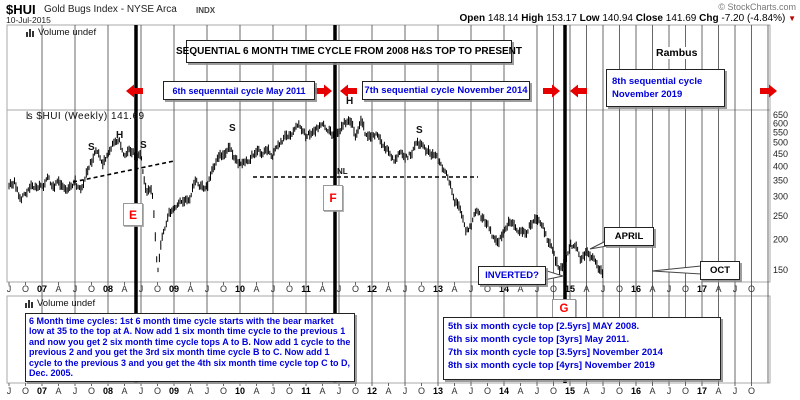 The height and width of the screenshot is (400, 800). I want to click on cycle7-annotation: 7th sequential cycle November 2014, so click(446, 90).